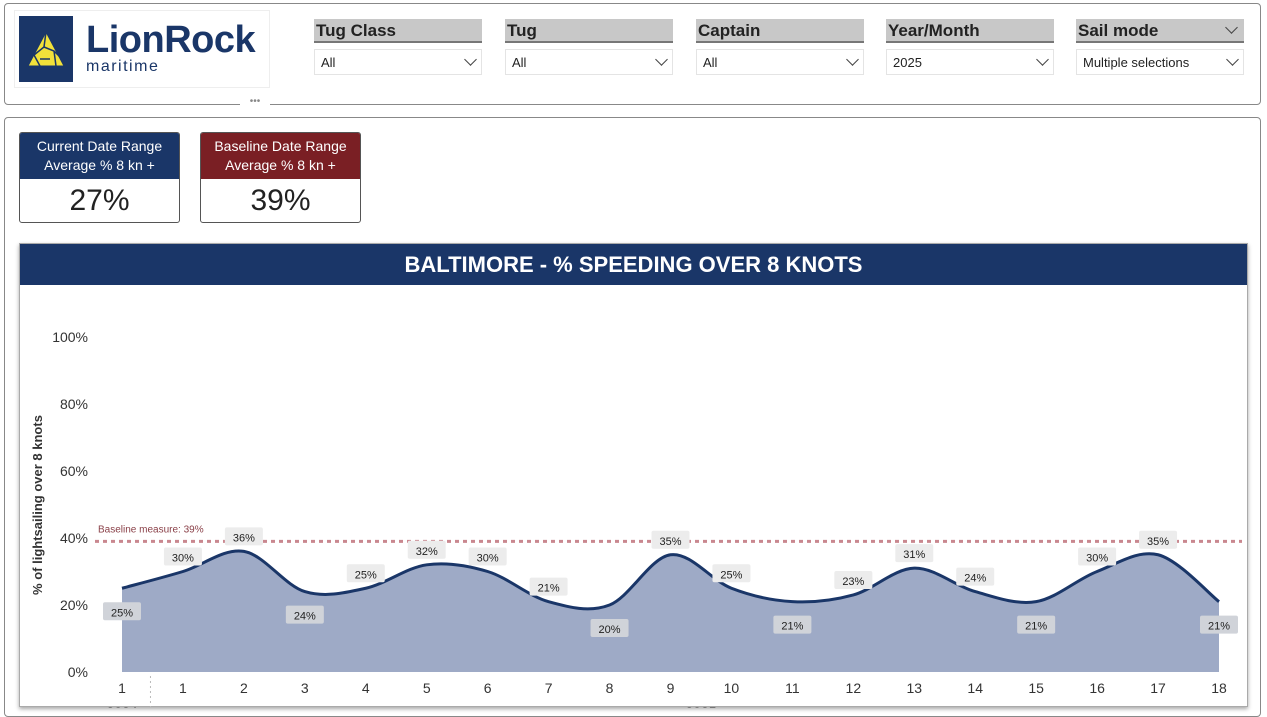 Image resolution: width=1267 pixels, height=717 pixels. Describe the element at coordinates (70, 337) in the screenshot. I see `y-tick-label: 100%` at that location.